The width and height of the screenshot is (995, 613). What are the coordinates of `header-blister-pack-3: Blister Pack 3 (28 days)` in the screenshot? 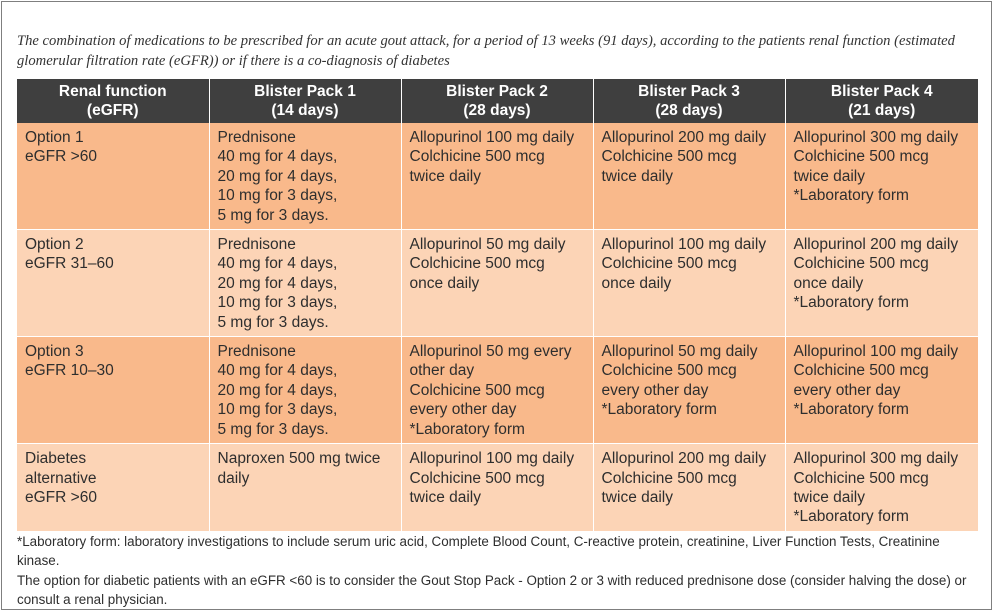 It's located at (689, 101).